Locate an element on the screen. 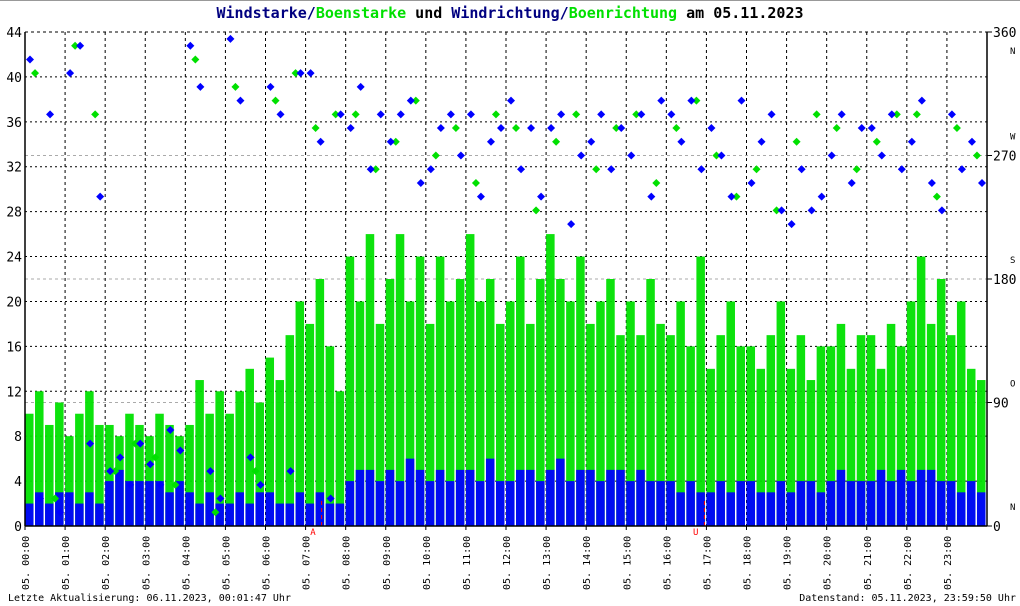 Image resolution: width=1020 pixels, height=606 pixels. sun-marker-label: U is located at coordinates (695, 533).